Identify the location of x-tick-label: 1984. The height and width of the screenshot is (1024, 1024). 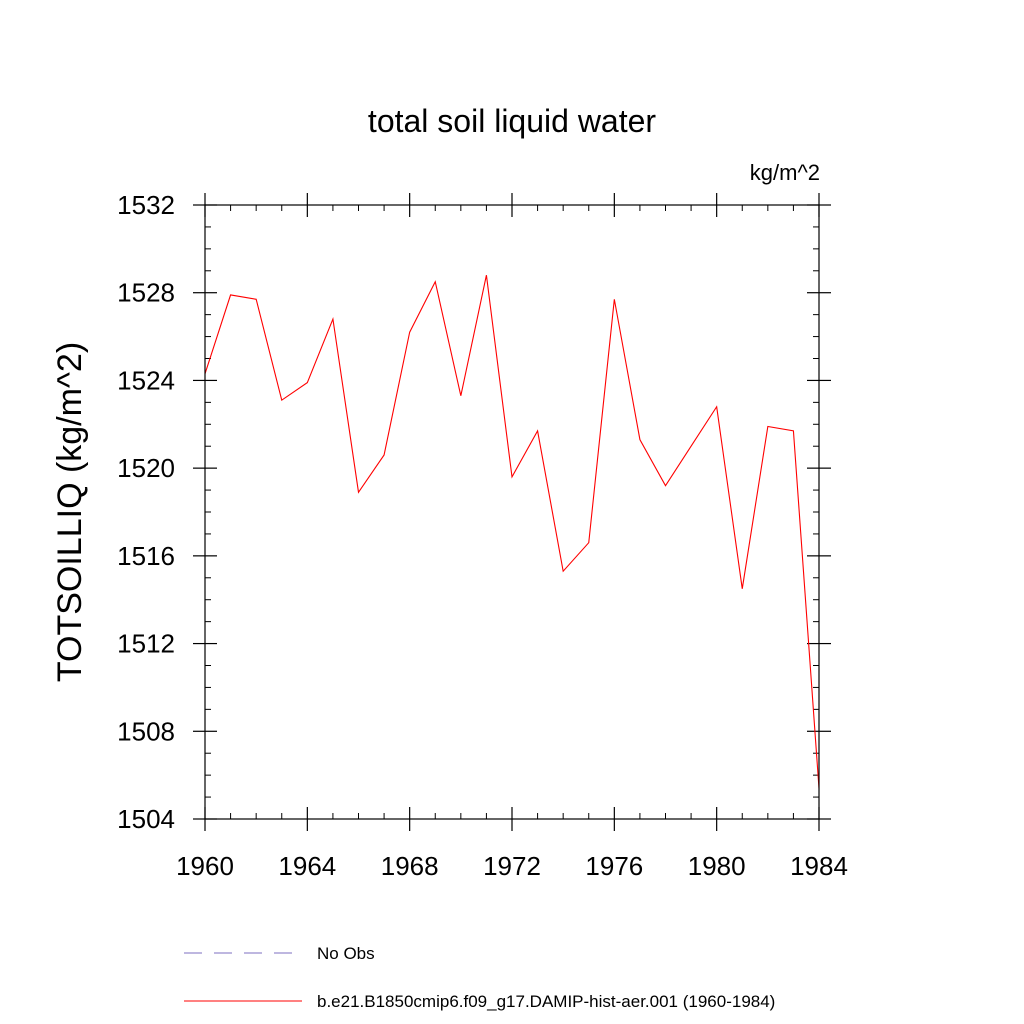
(819, 866).